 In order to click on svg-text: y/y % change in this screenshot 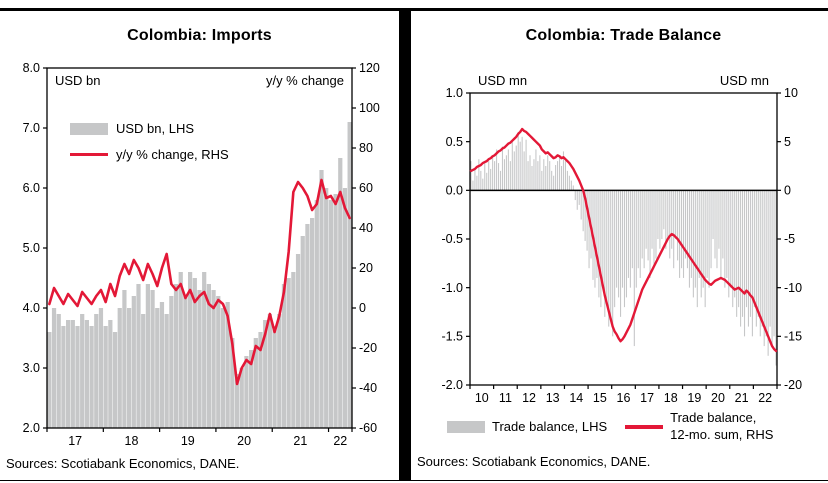, I will do `click(305, 80)`.